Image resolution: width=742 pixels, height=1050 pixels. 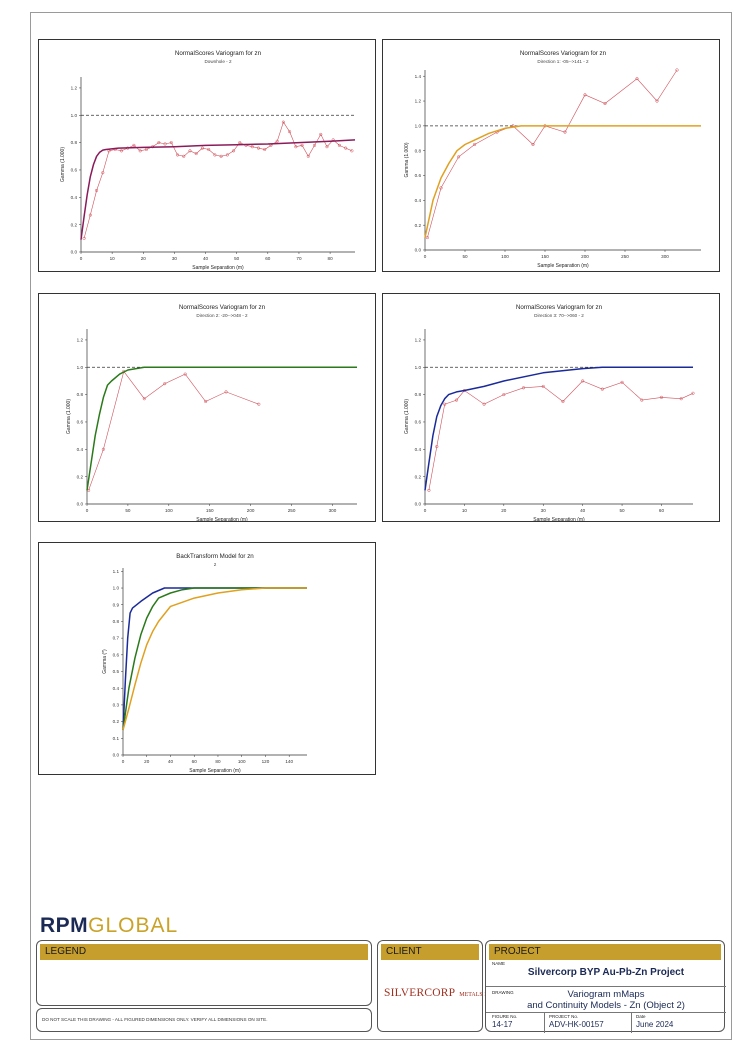 What do you see at coordinates (436, 986) in the screenshot?
I see `client-box: CLIENT SILVERCORP METALS INC.` at bounding box center [436, 986].